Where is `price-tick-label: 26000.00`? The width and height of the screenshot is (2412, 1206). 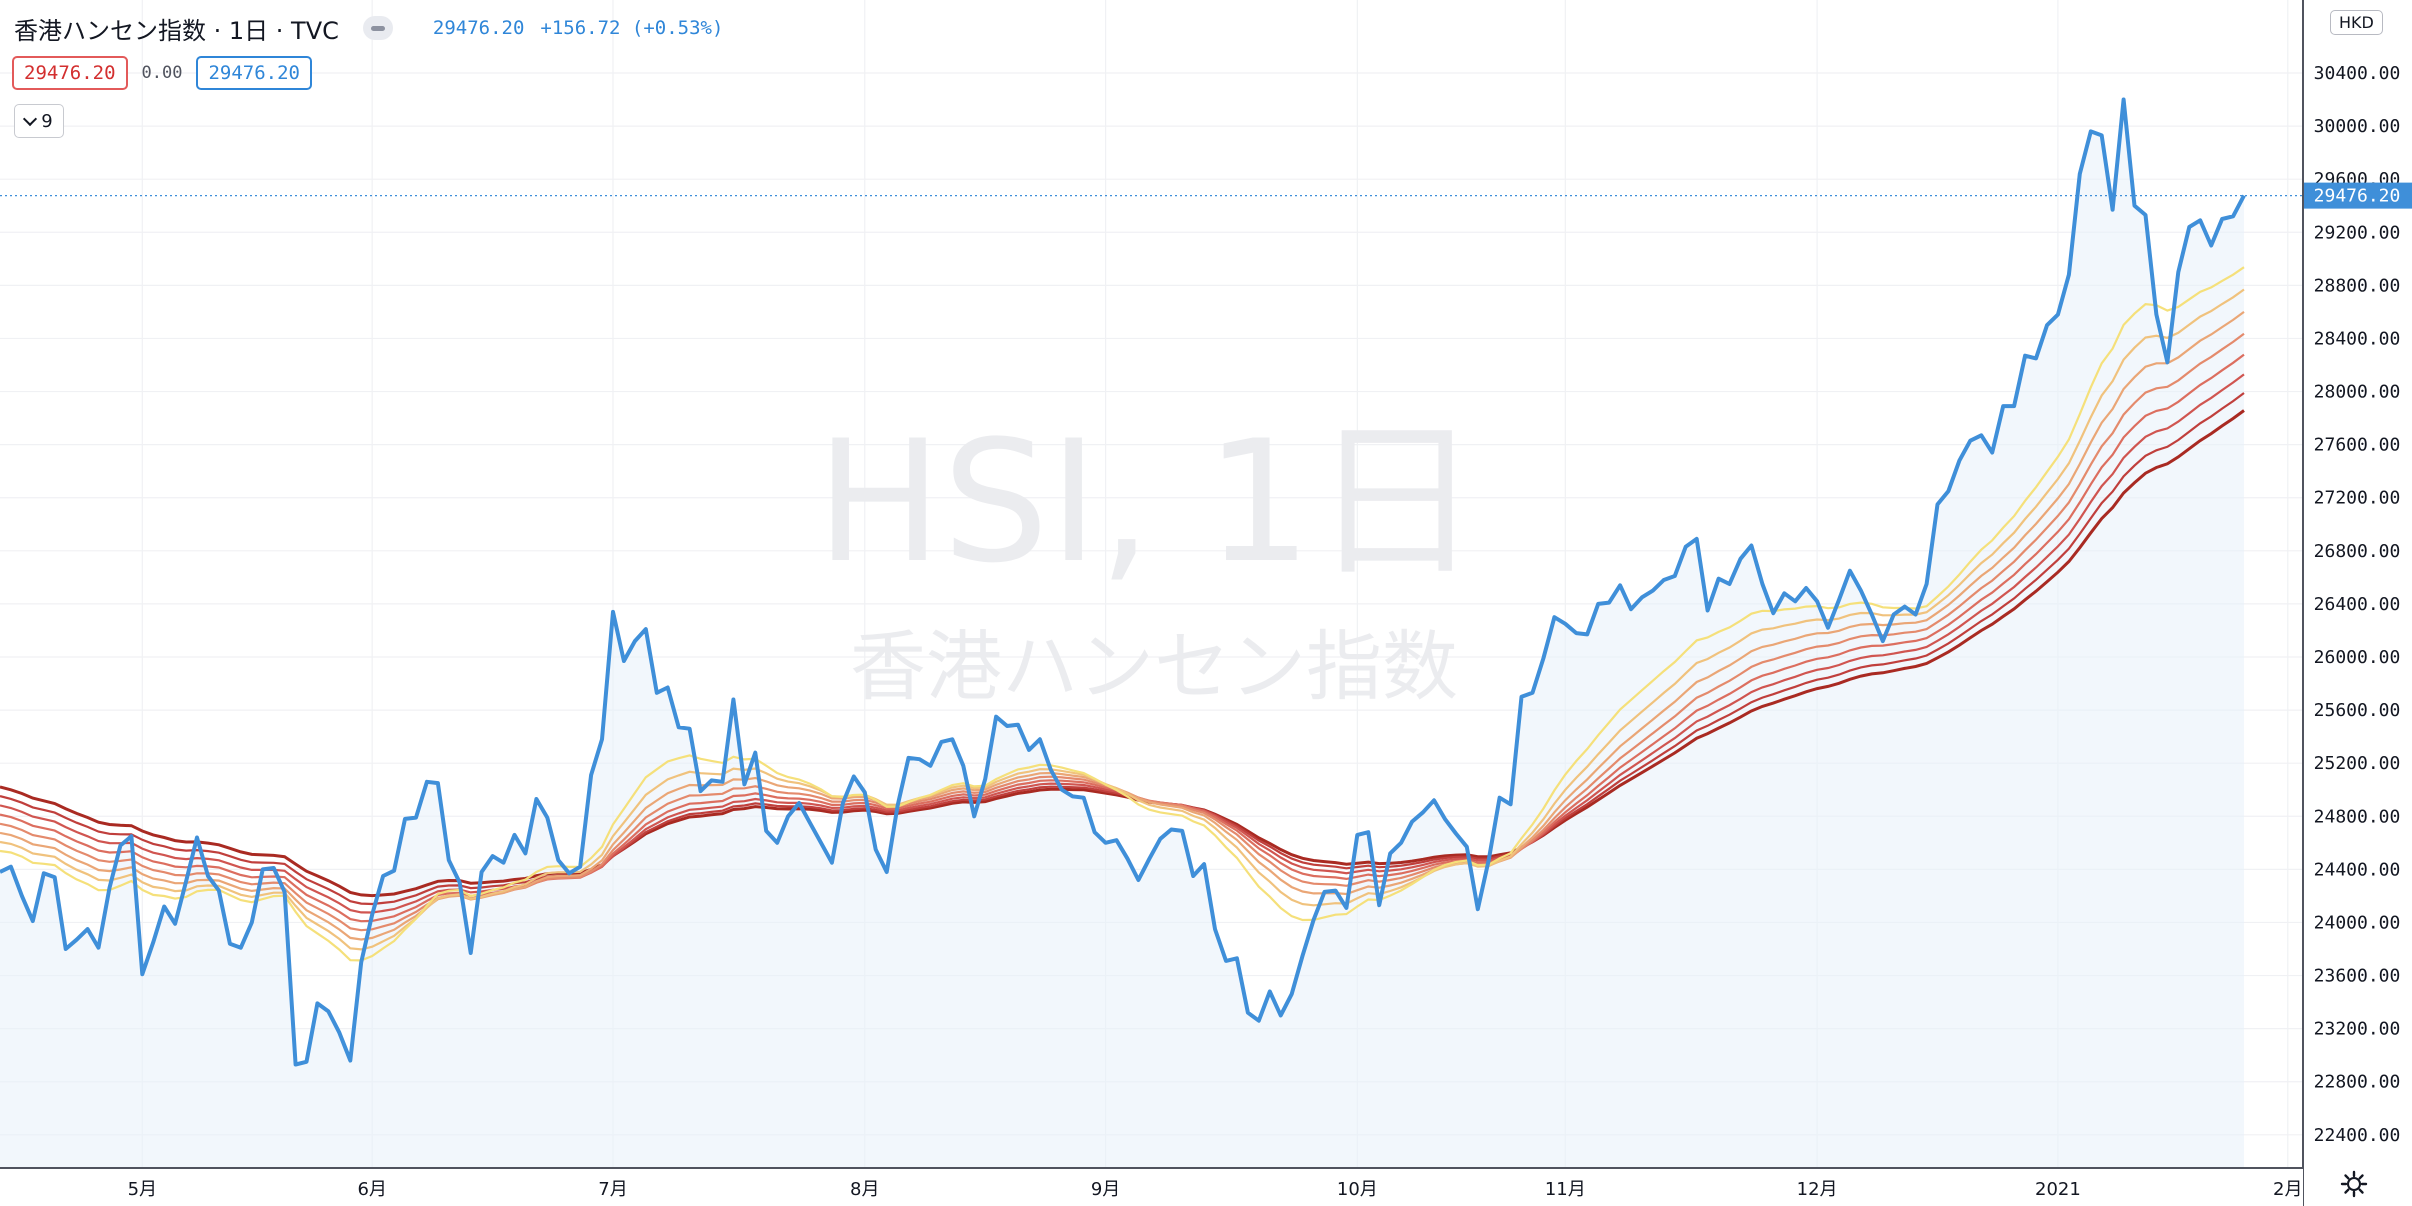 price-tick-label: 26000.00 is located at coordinates (2357, 657).